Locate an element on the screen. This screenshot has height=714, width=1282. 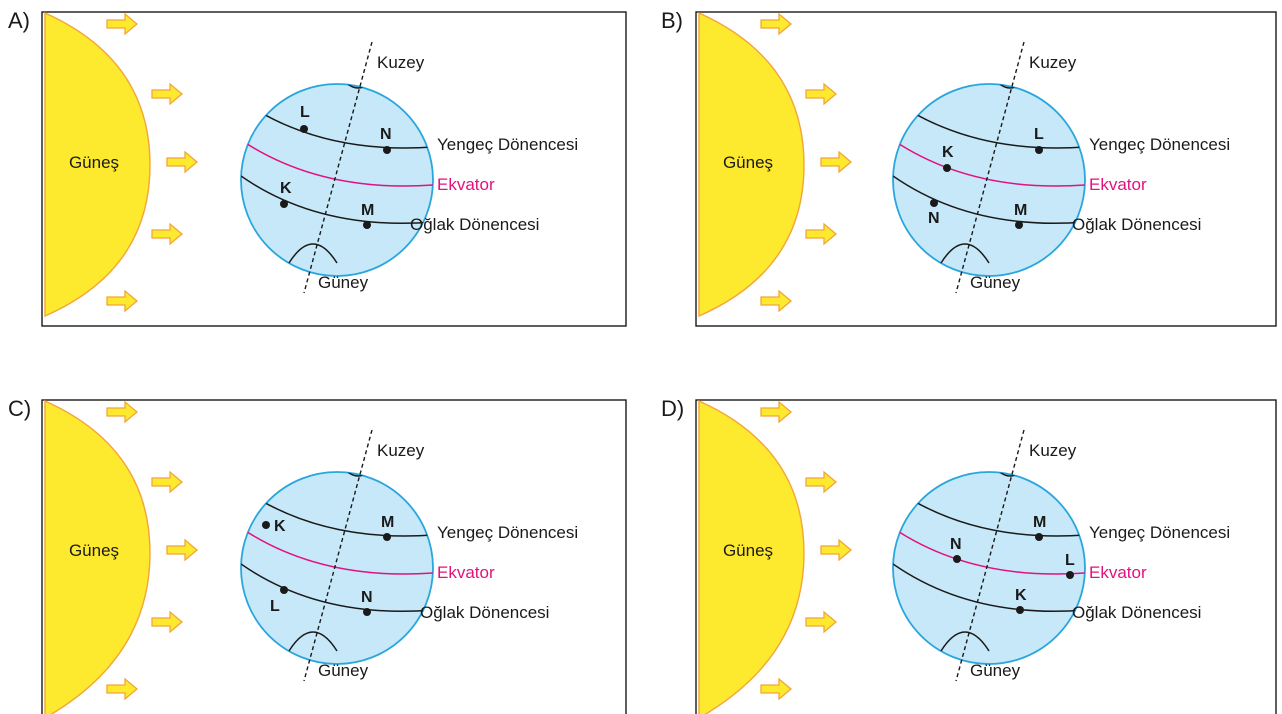
option-label: A) is located at coordinates (19, 20).